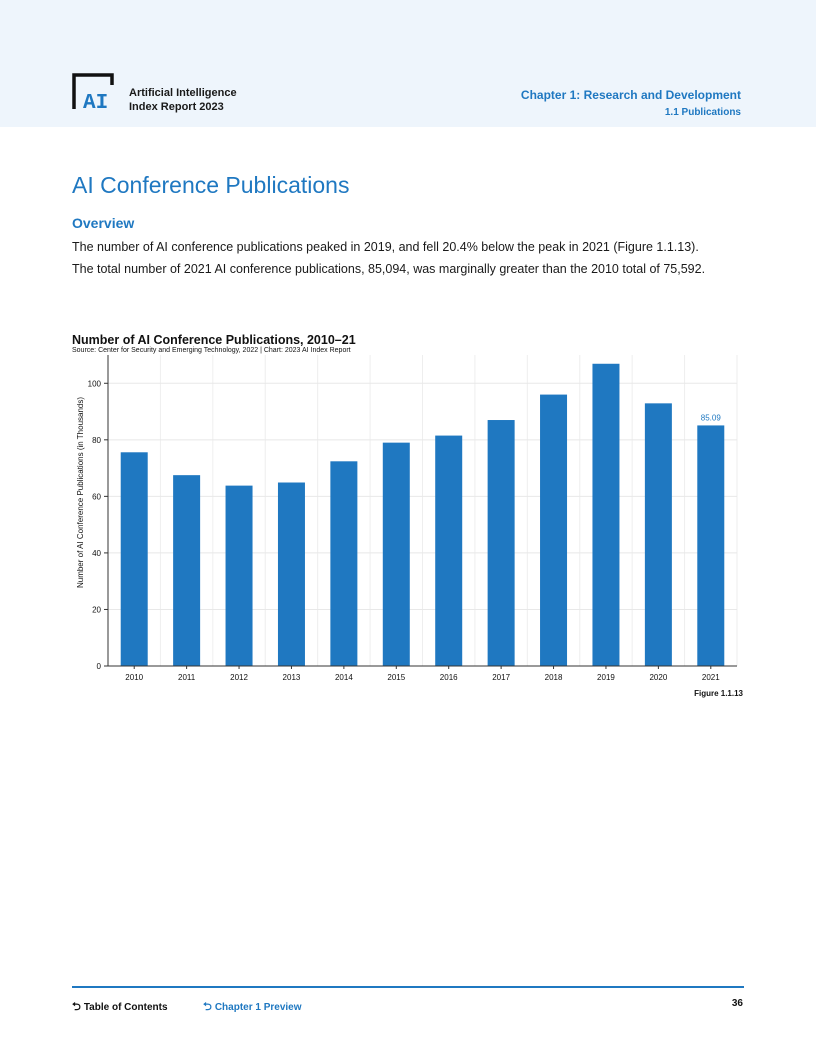 This screenshot has height=1056, width=816. I want to click on x-tick-label: 2019, so click(606, 677).